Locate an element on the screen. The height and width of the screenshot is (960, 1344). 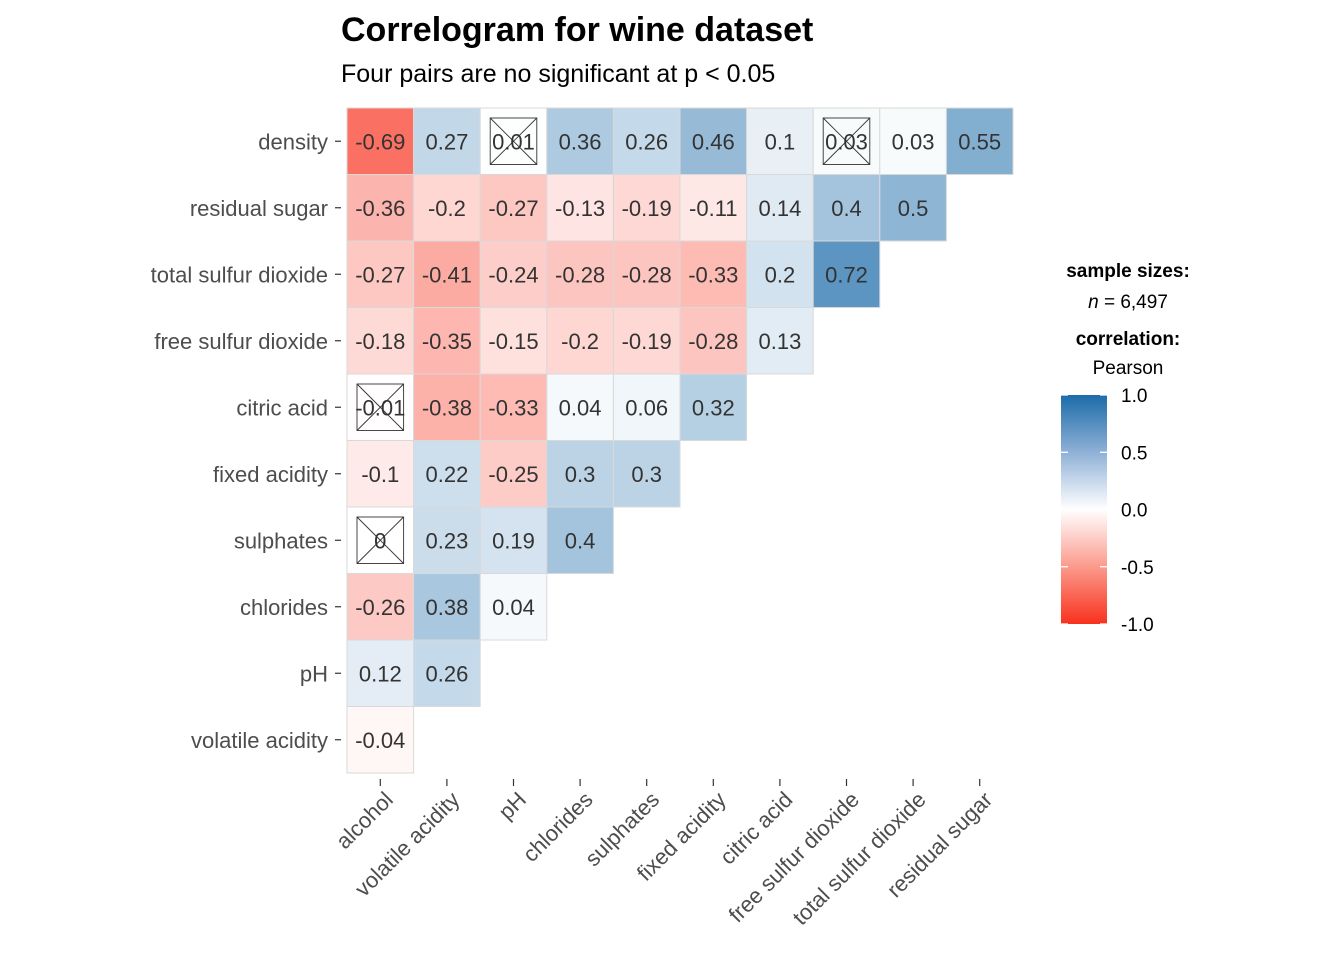
cell-value-label: -0.69 is located at coordinates (380, 141).